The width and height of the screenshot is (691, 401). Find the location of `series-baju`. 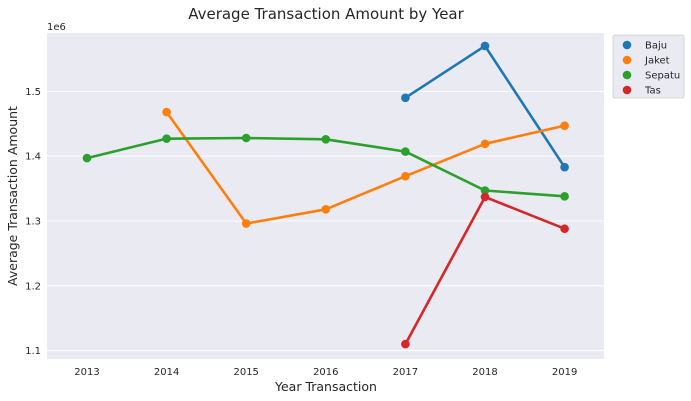

series-baju is located at coordinates (485, 106).